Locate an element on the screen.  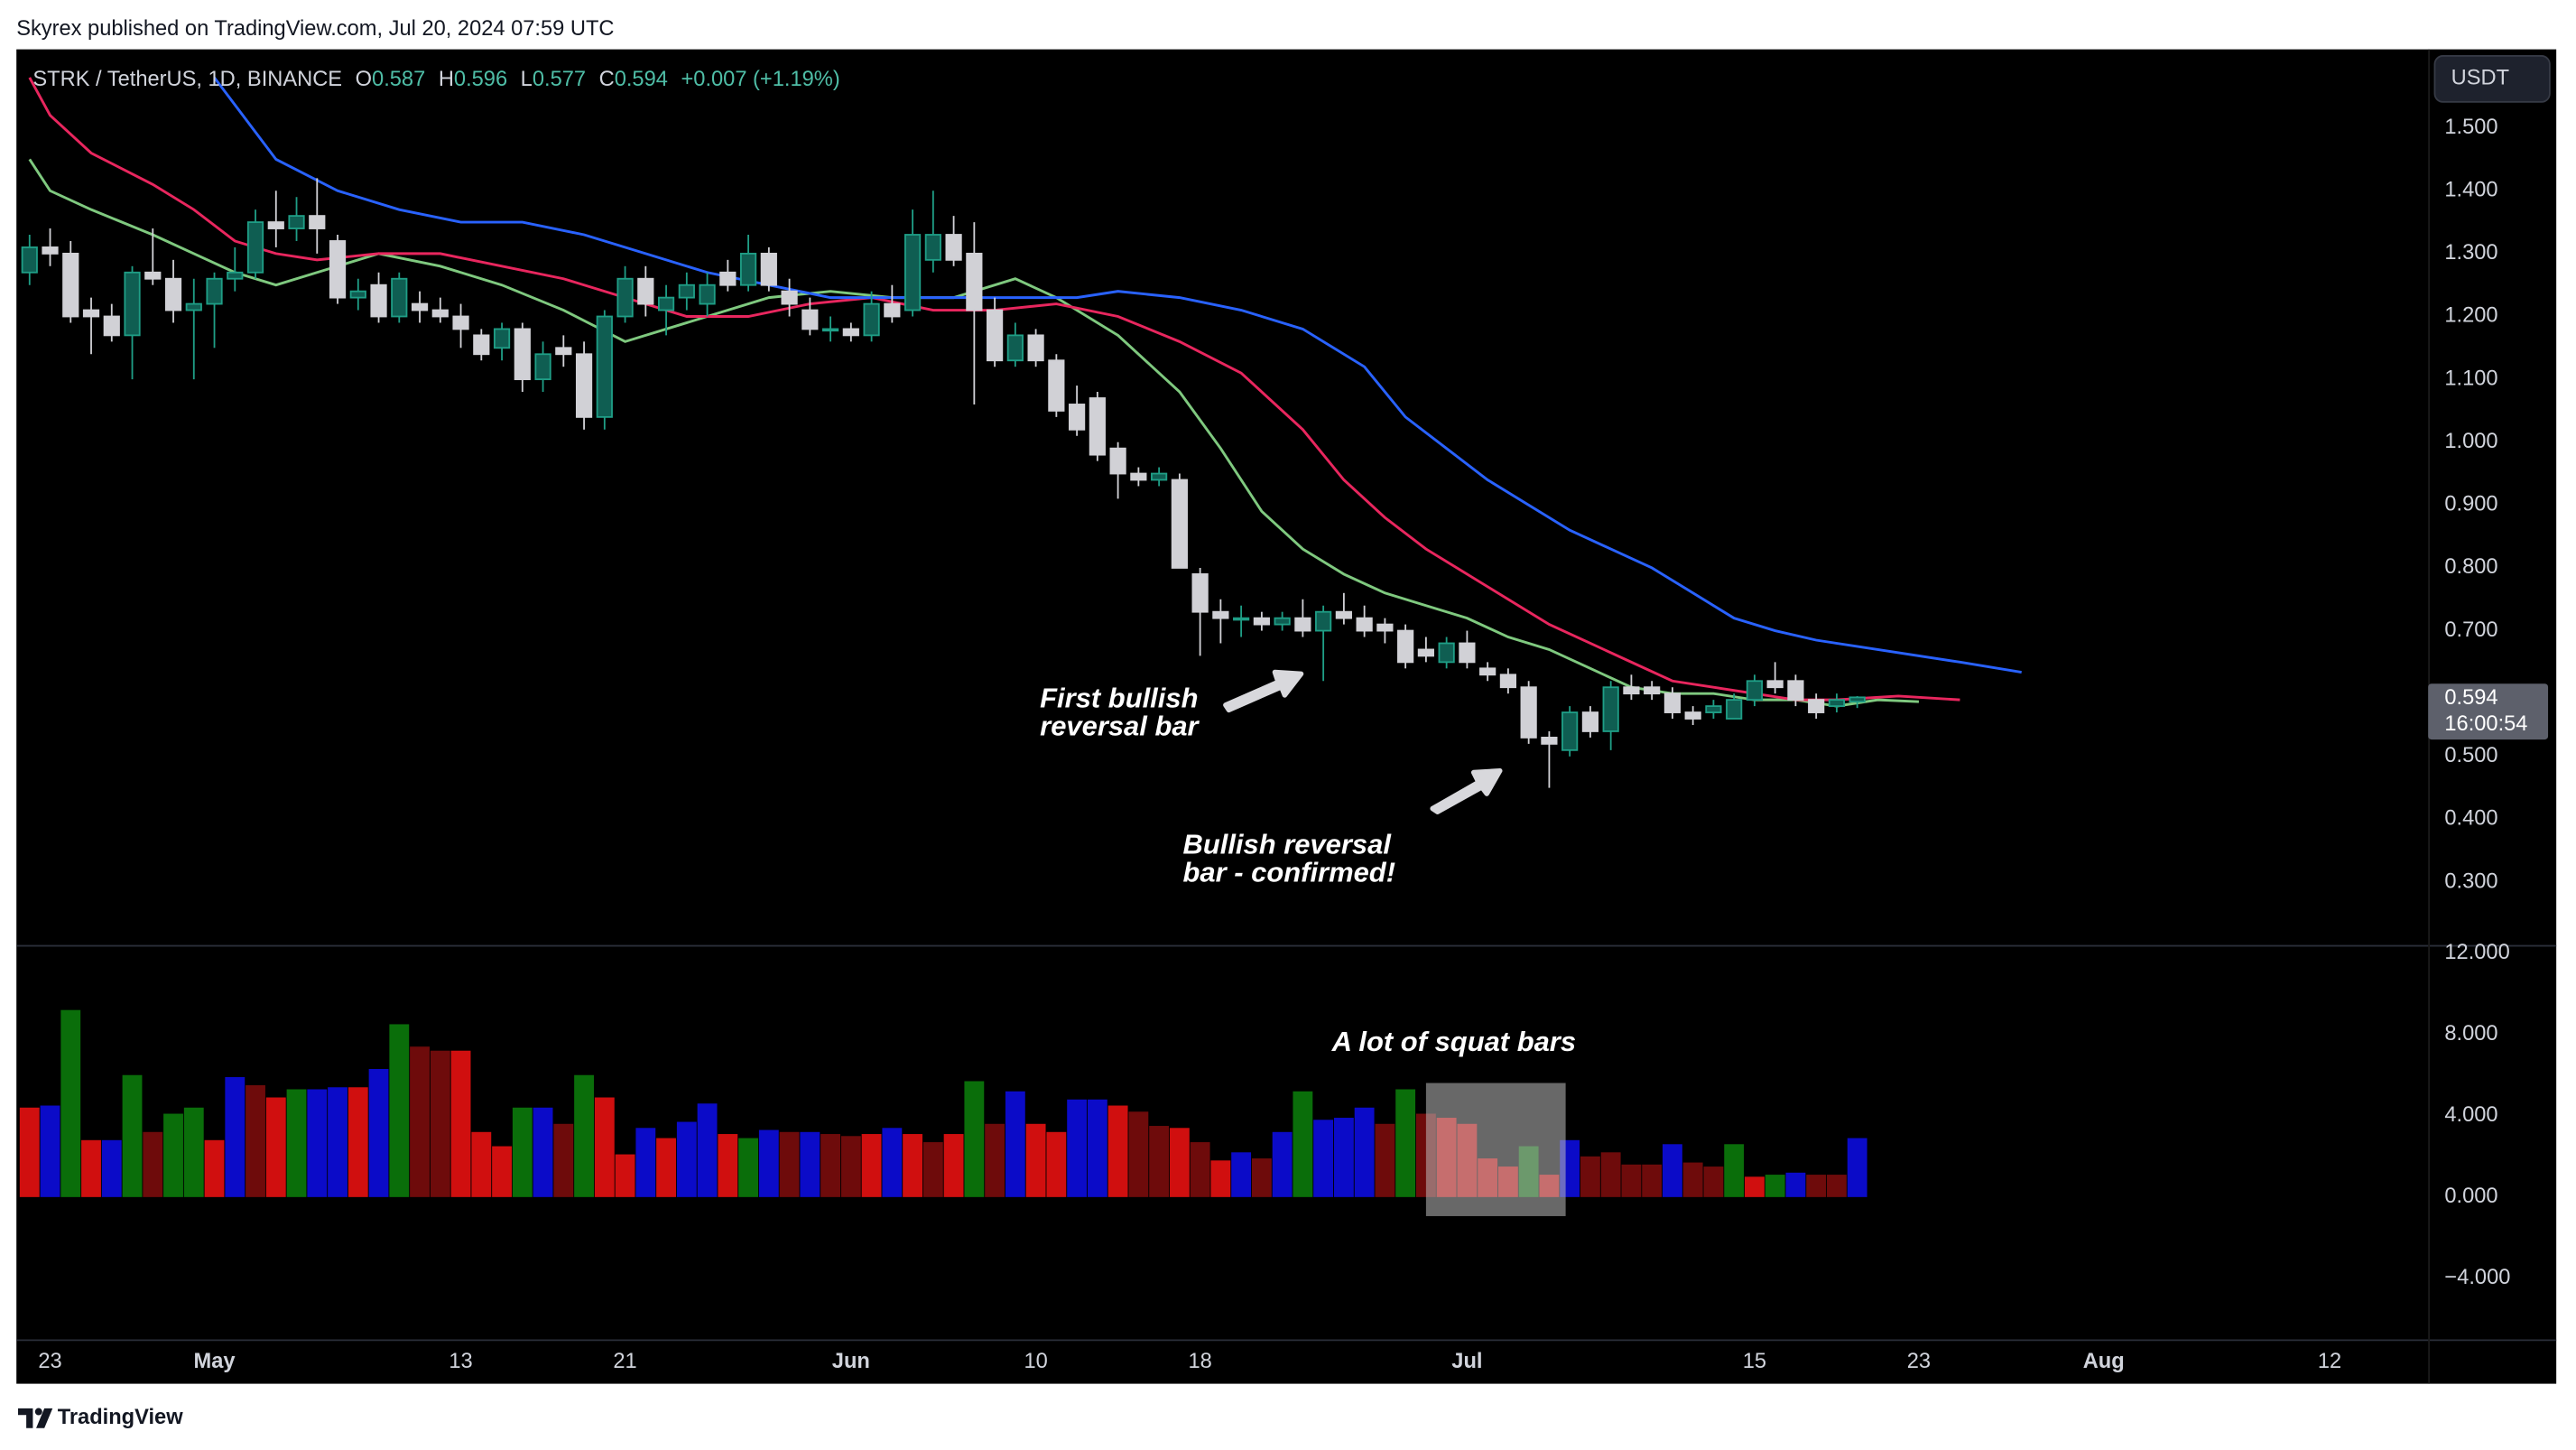
x-tick-label: Jul is located at coordinates (1466, 1361).